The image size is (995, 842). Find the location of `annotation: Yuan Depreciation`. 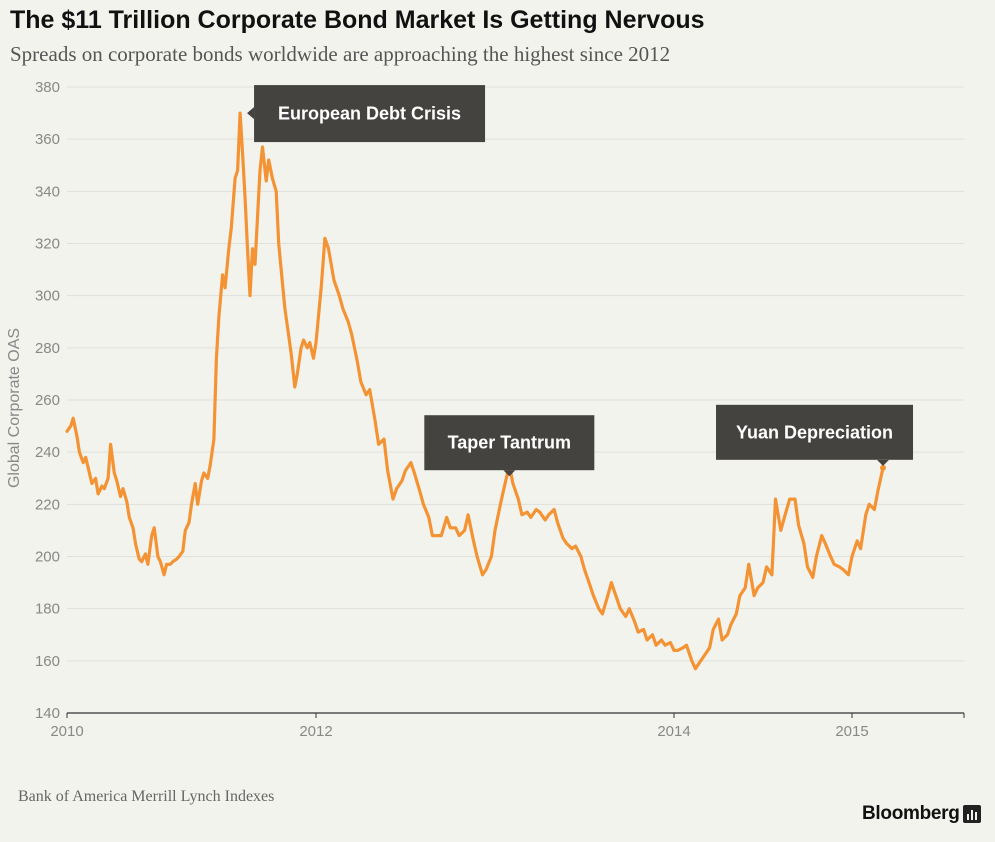

annotation: Yuan Depreciation is located at coordinates (815, 435).